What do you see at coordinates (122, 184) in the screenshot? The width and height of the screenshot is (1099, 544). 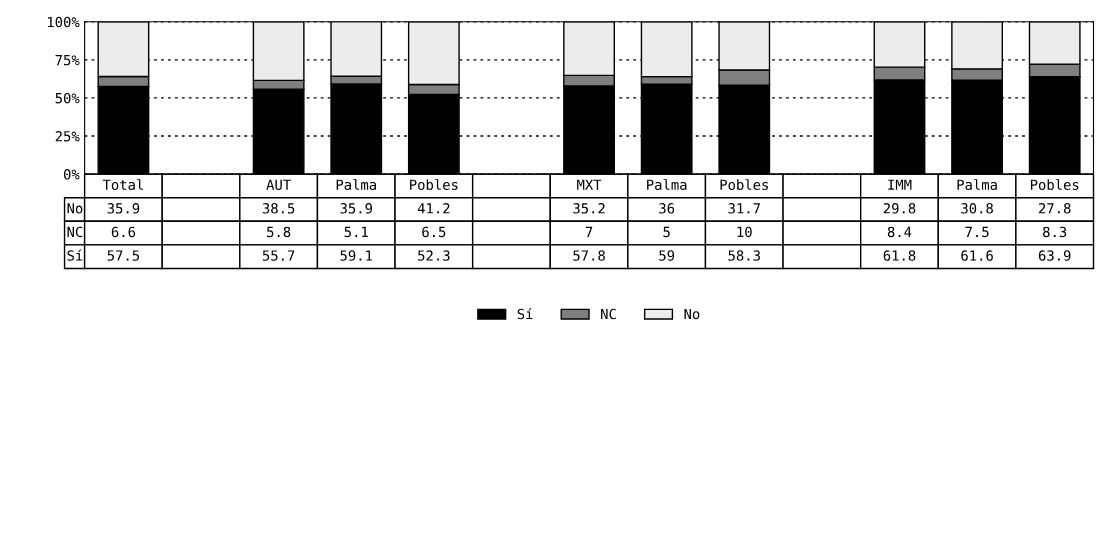 I see `x-tick-label: Total` at bounding box center [122, 184].